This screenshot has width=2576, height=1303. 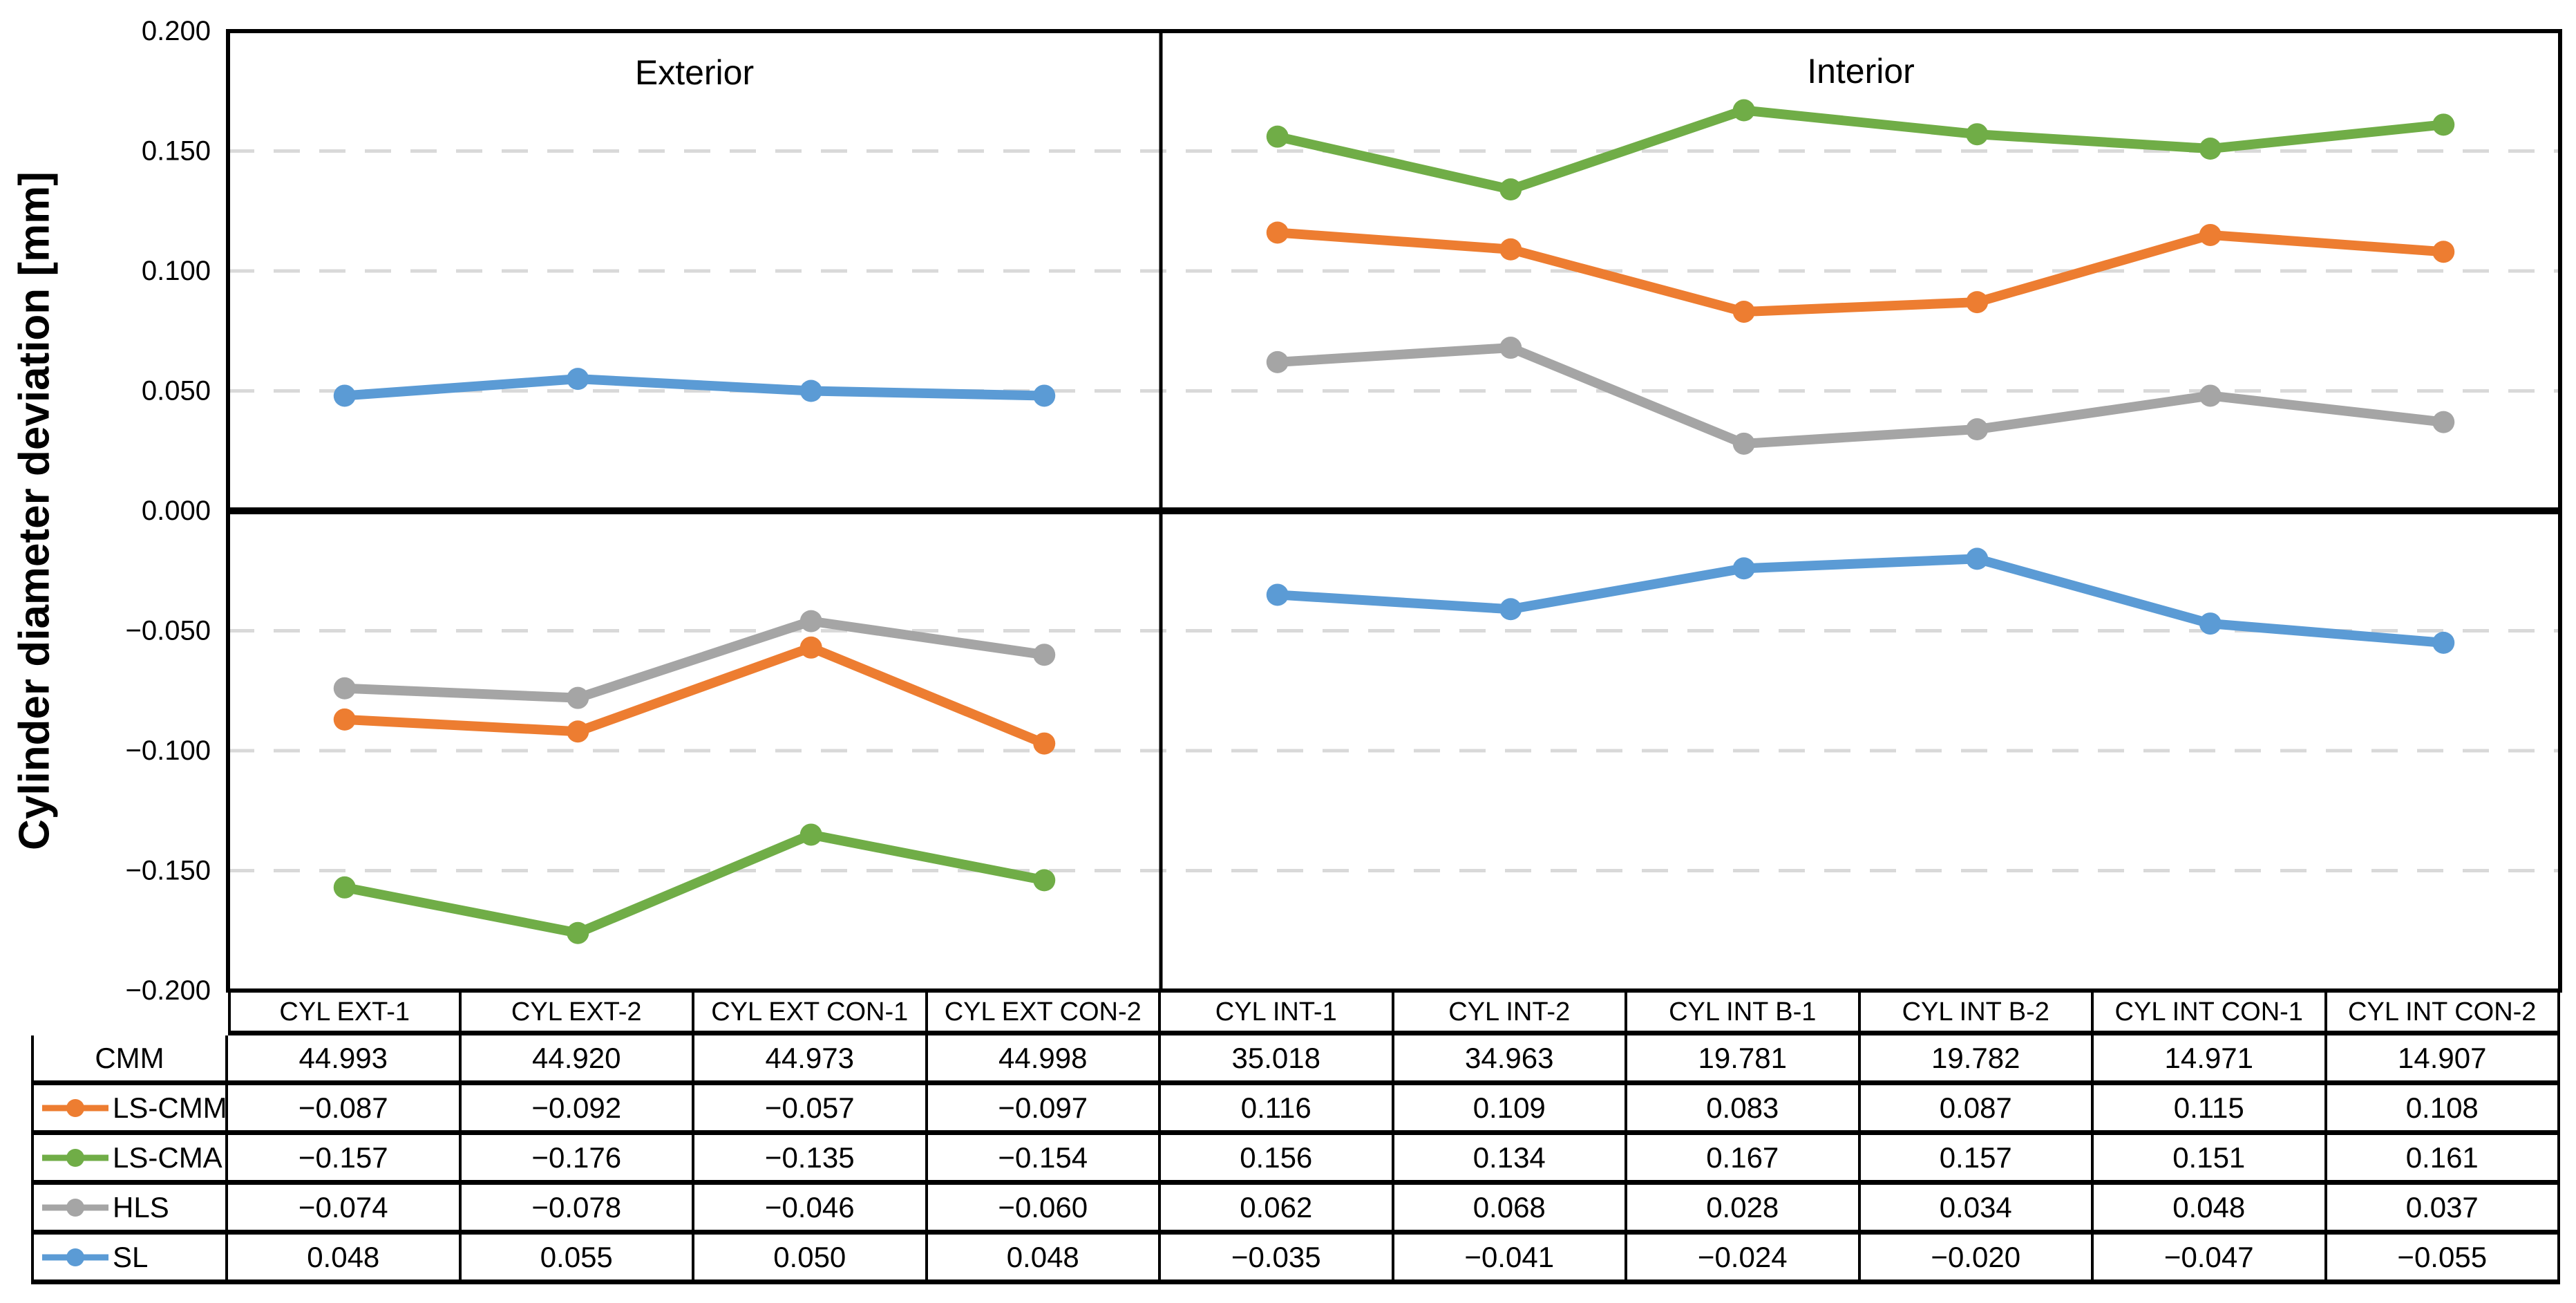 What do you see at coordinates (345, 1014) in the screenshot?
I see `column-header: CYL EXT-1` at bounding box center [345, 1014].